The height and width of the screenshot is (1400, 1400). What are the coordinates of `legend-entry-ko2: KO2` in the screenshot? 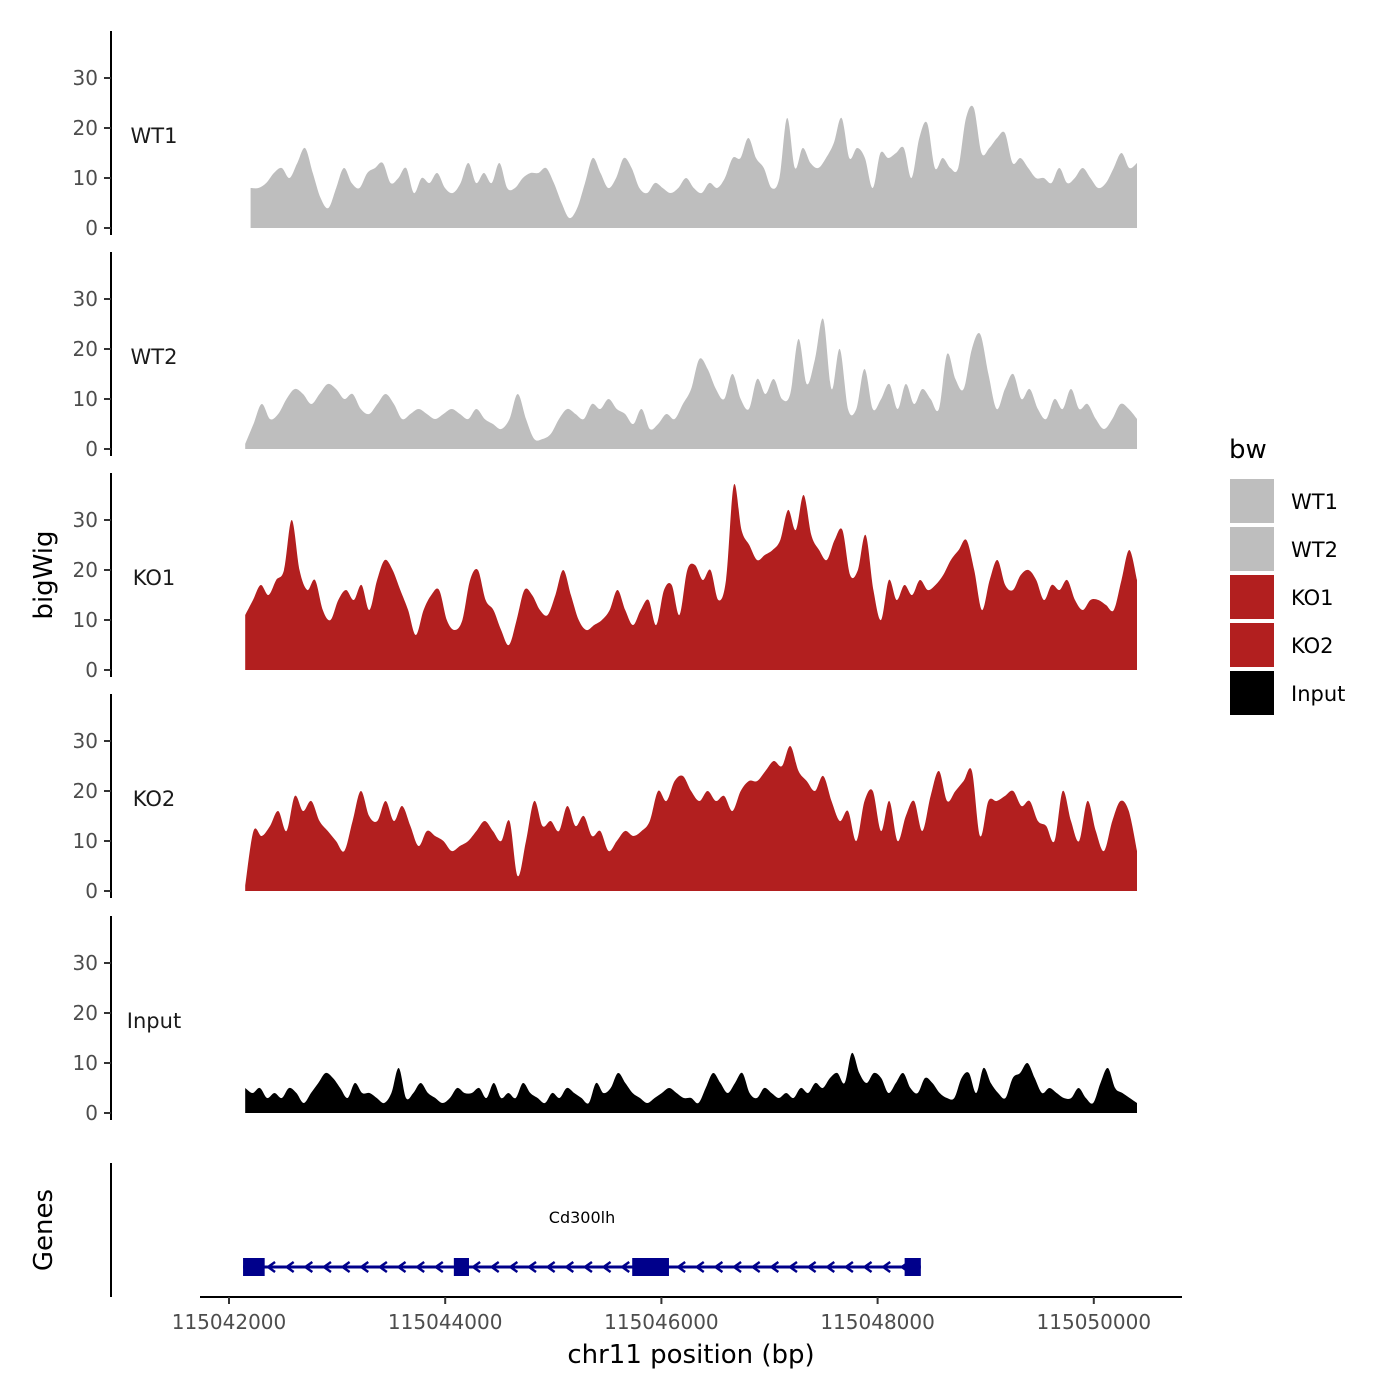 It's located at (1282, 645).